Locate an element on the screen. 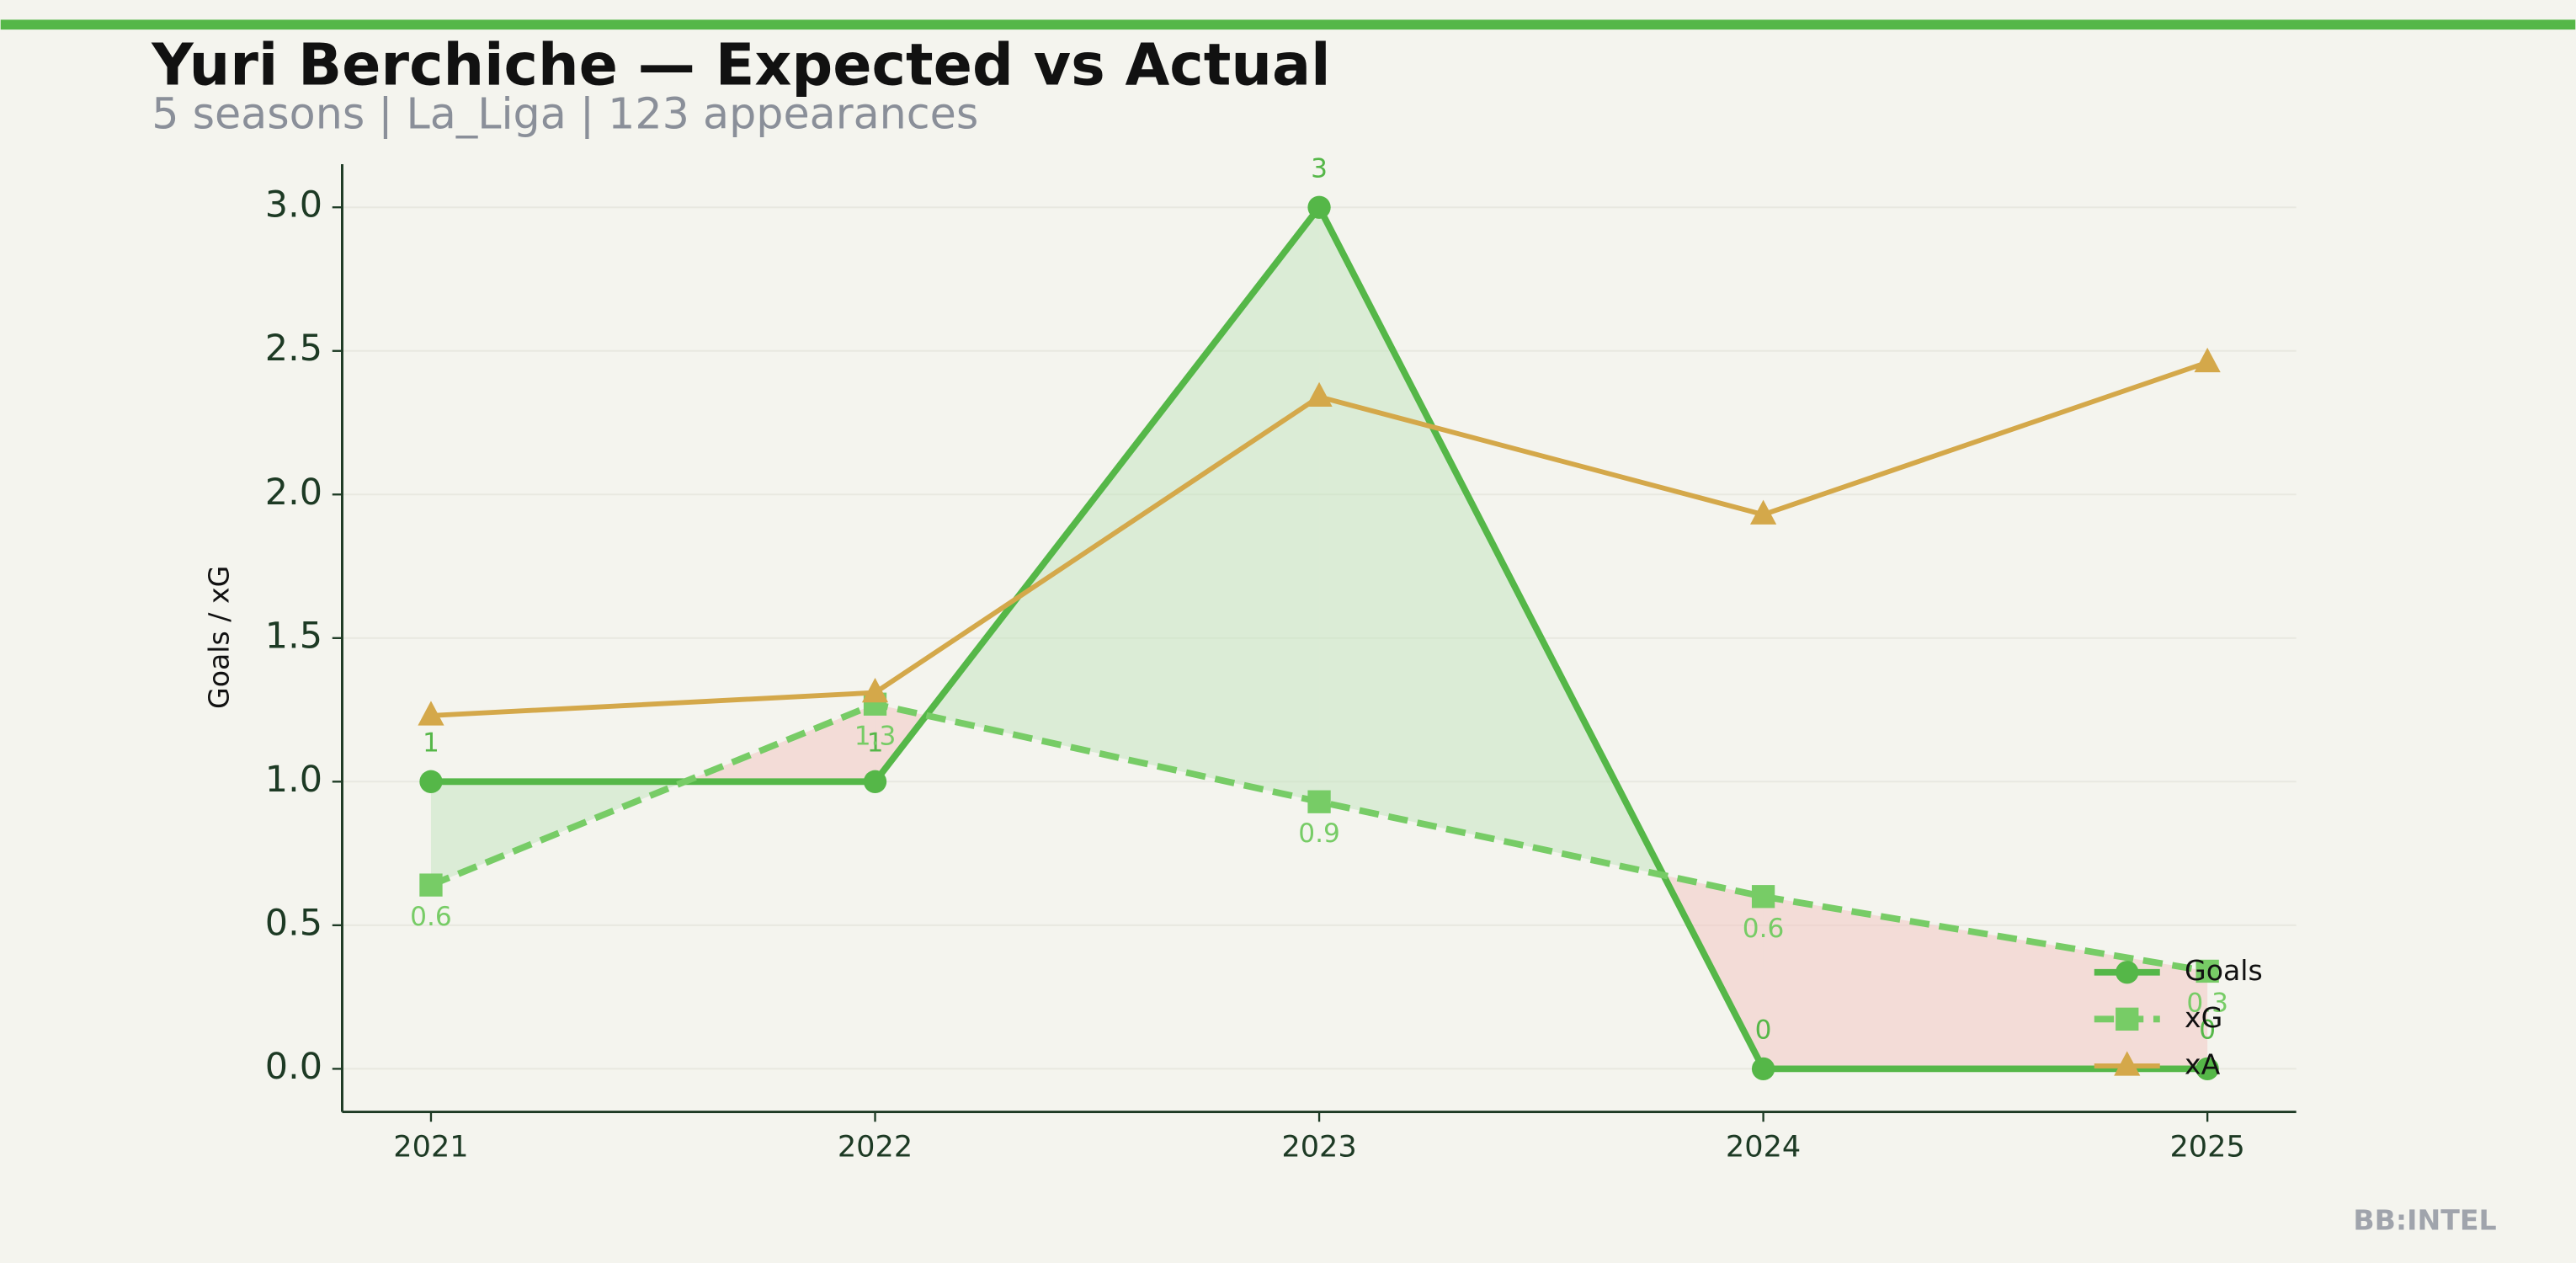 The width and height of the screenshot is (2576, 1263). legend-label: Goals is located at coordinates (2224, 970).